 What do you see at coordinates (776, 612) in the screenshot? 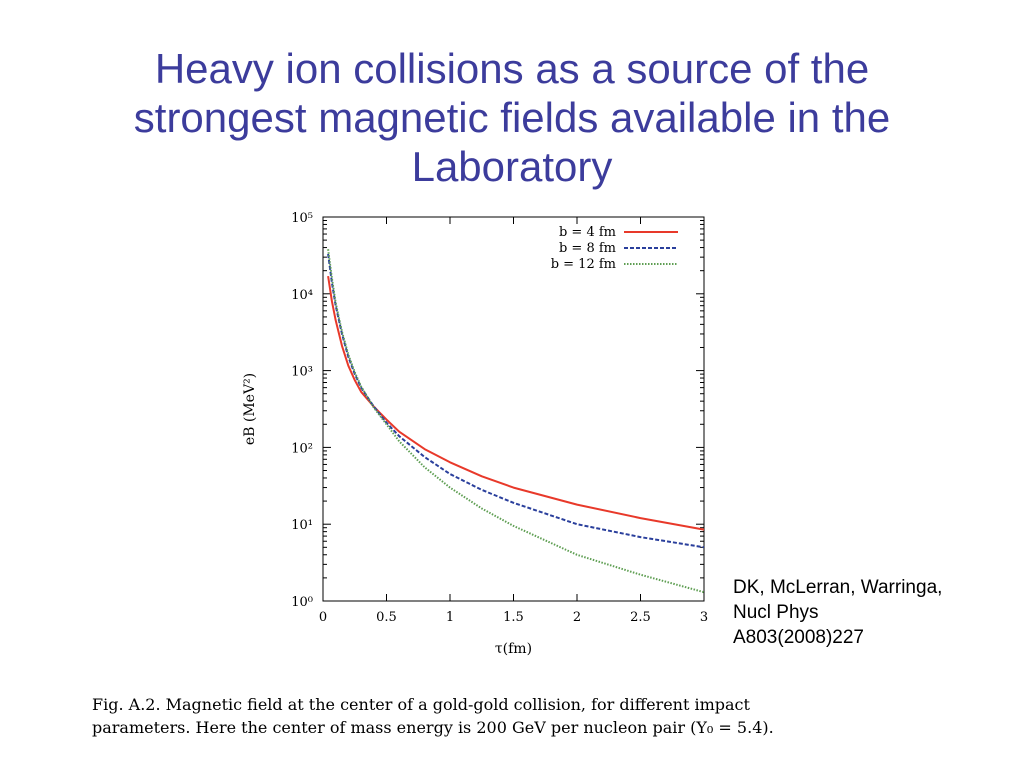
I see `citation-line-2: Nucl Phys` at bounding box center [776, 612].